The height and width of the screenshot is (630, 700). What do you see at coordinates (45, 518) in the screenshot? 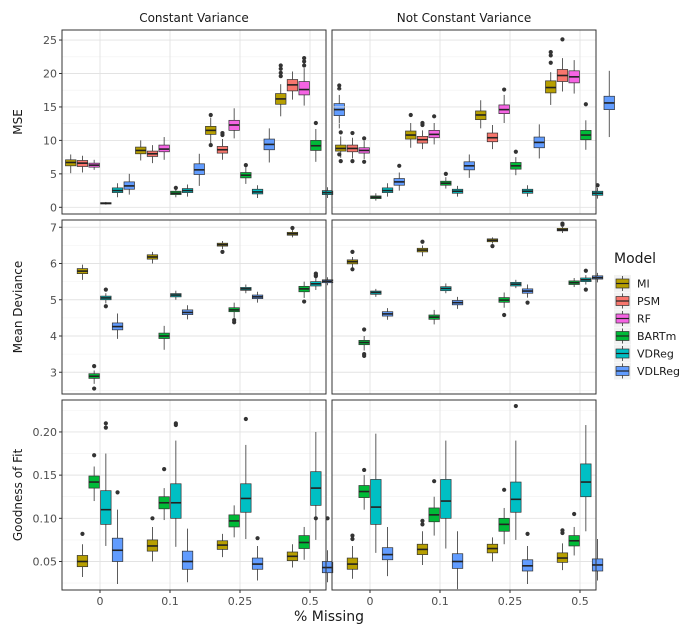
I see `y-tick-label: 0.10` at bounding box center [45, 518].